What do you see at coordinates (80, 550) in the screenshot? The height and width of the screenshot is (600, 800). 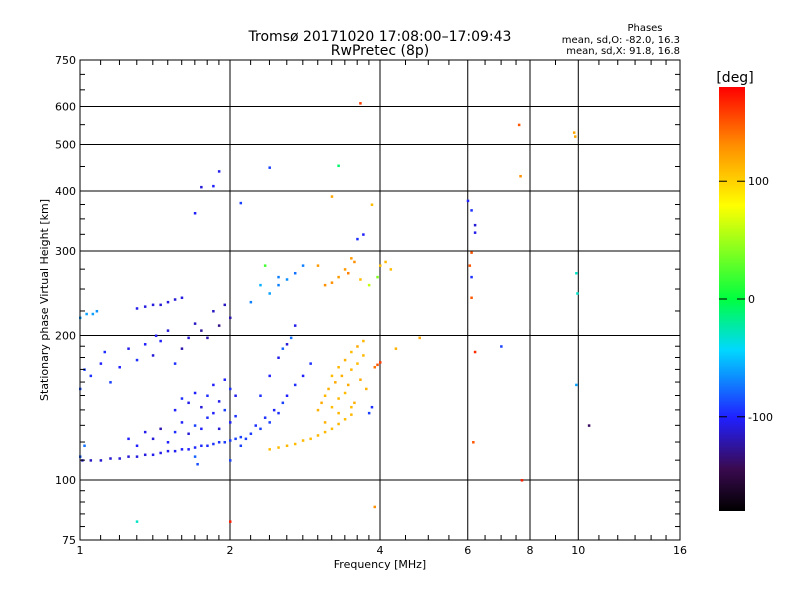 I see `x-tick-label: 1` at bounding box center [80, 550].